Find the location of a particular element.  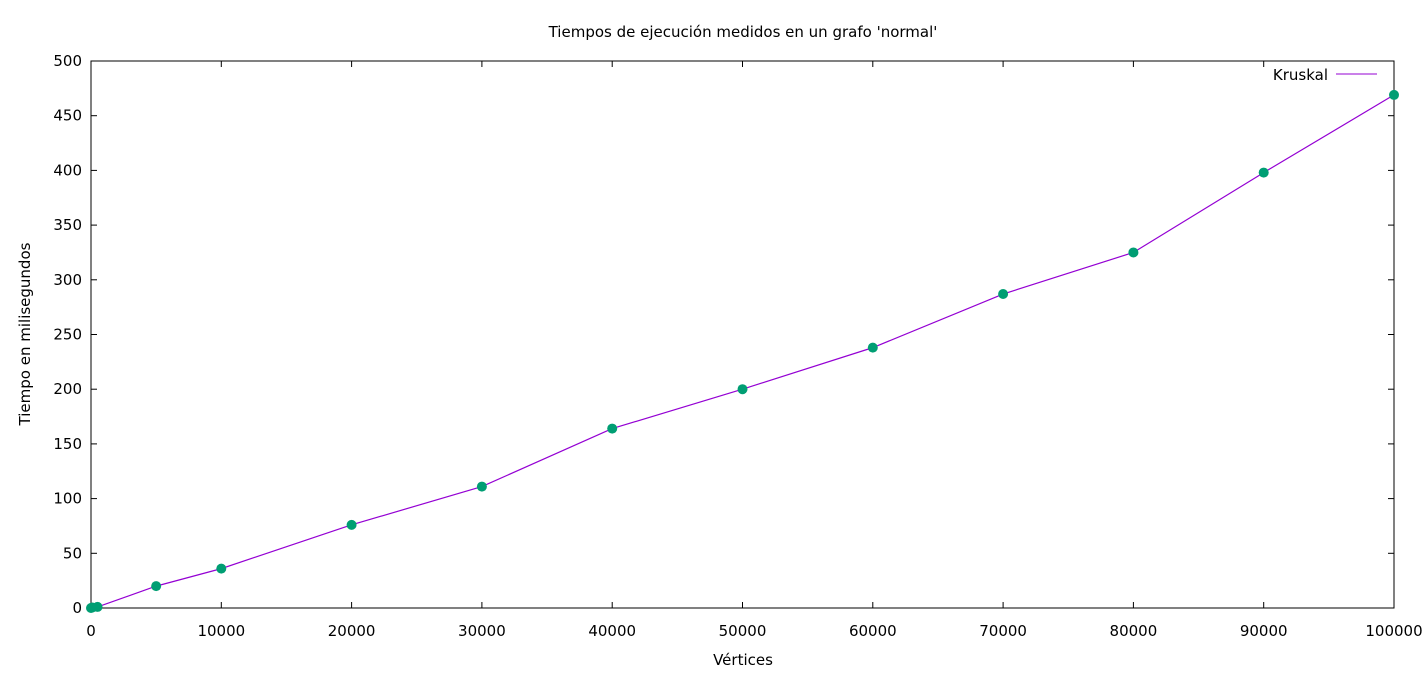

y-tick-label-7: 350 is located at coordinates (67, 225).